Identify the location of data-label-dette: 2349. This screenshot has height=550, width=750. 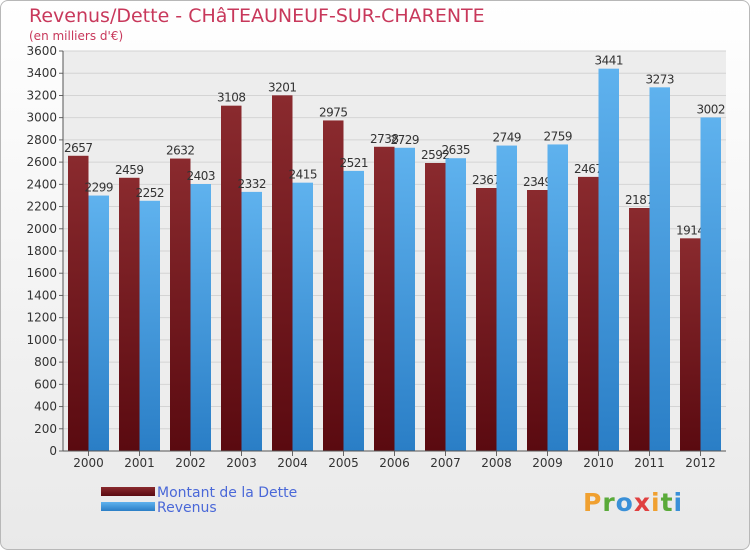
(537, 182).